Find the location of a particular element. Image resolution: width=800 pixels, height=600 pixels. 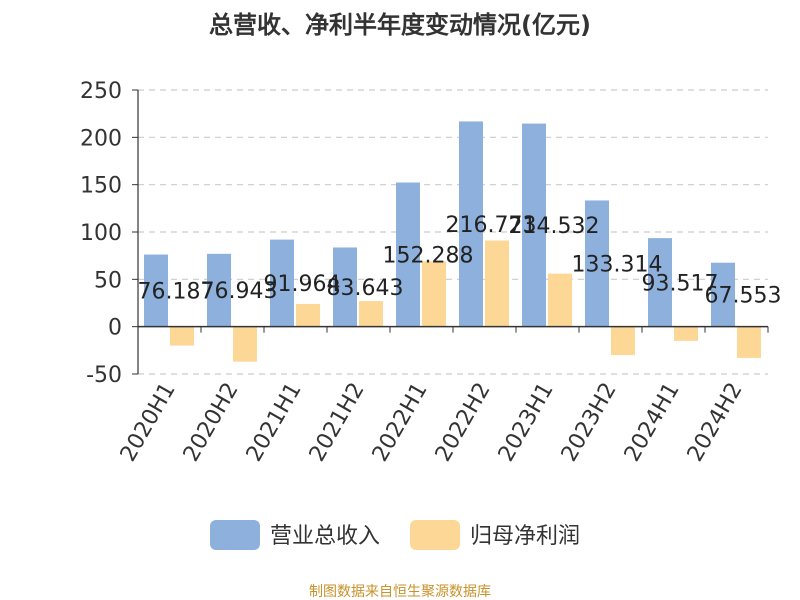

data-label-revenue-2020H2: 76.943 is located at coordinates (239, 291).